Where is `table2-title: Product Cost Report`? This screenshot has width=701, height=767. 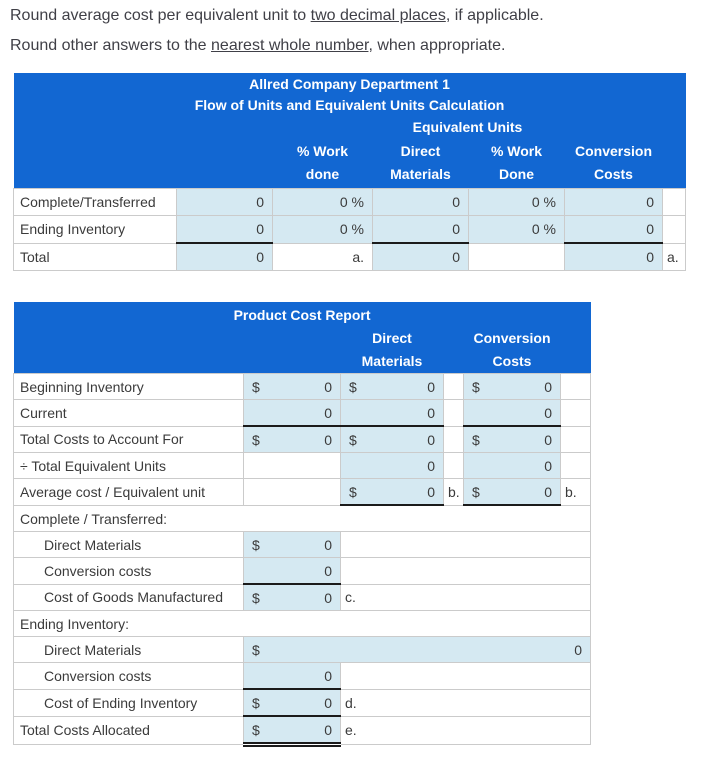 table2-title: Product Cost Report is located at coordinates (302, 314).